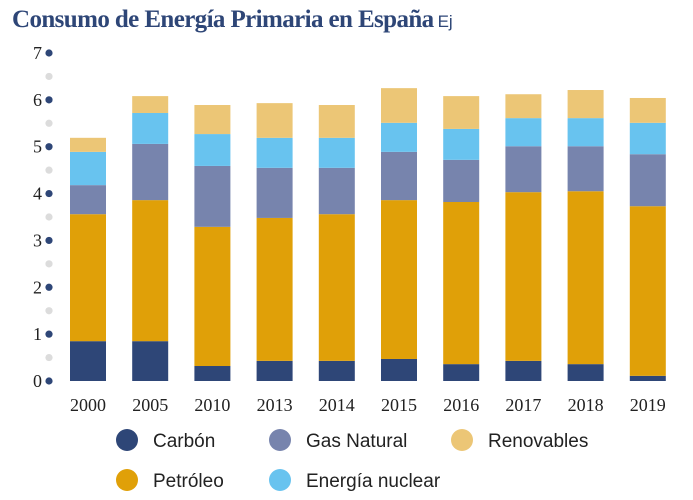 The image size is (693, 500). Describe the element at coordinates (184, 441) in the screenshot. I see `legend-label: Carbón` at that location.